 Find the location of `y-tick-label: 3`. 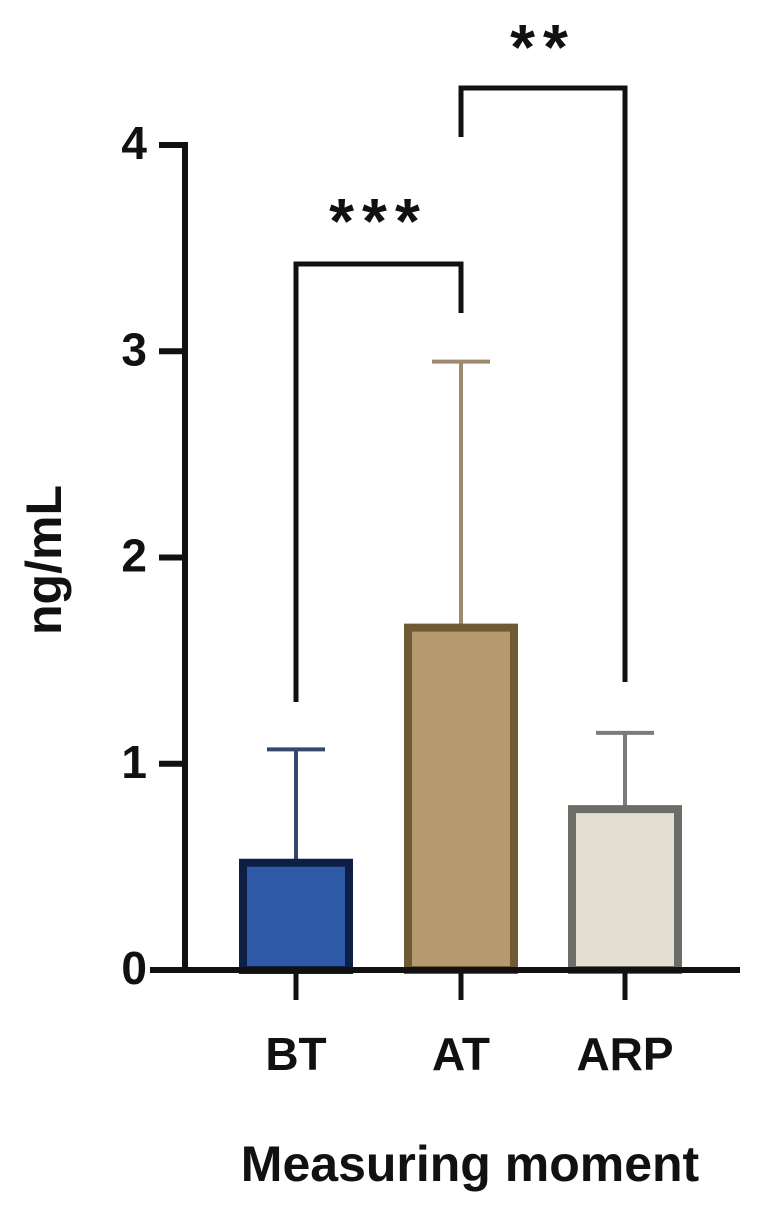

y-tick-label: 3 is located at coordinates (134, 349).